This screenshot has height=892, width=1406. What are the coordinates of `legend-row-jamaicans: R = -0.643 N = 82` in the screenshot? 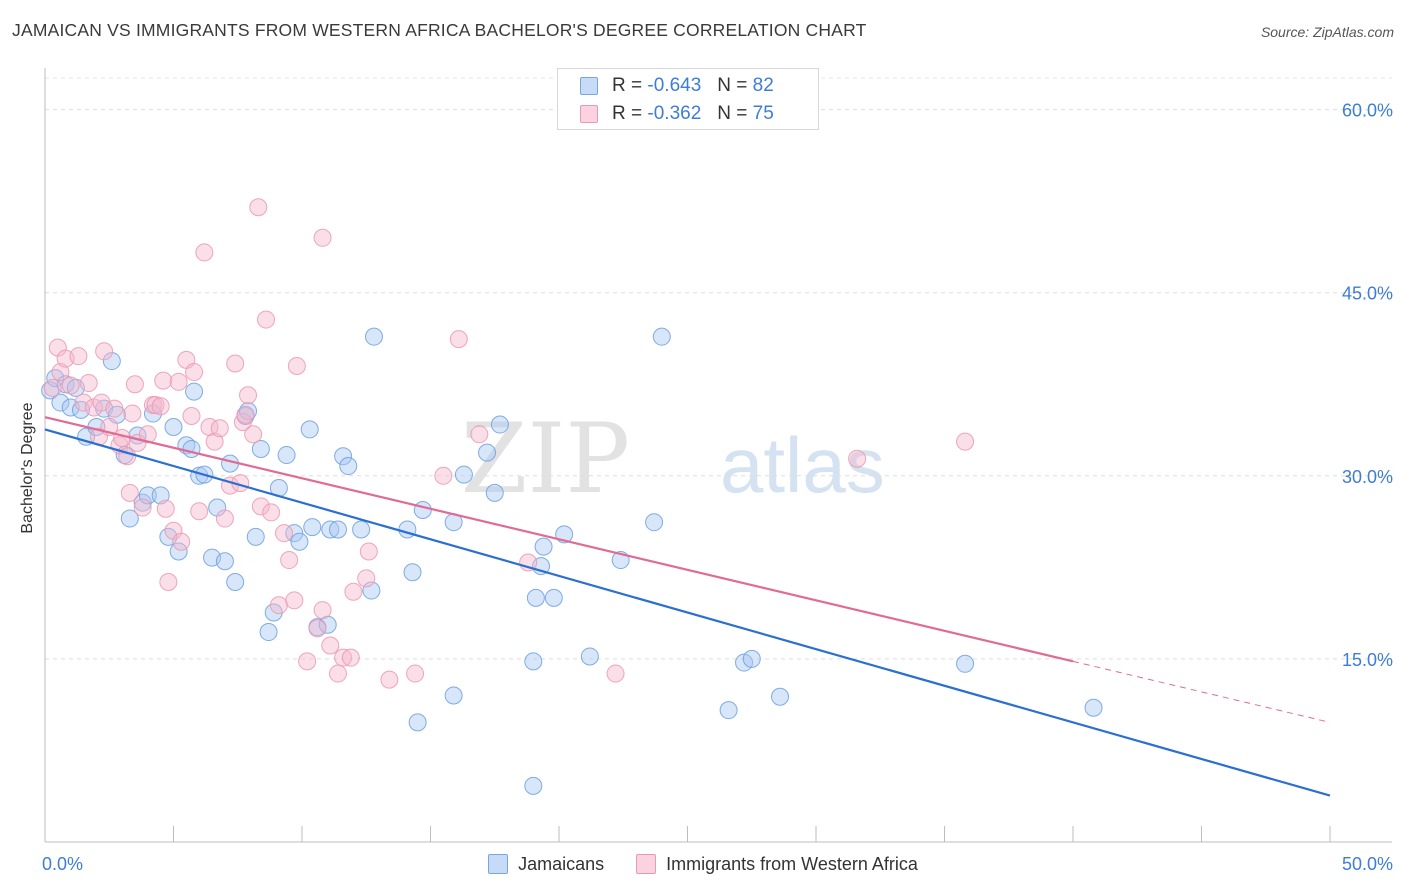 It's located at (677, 86).